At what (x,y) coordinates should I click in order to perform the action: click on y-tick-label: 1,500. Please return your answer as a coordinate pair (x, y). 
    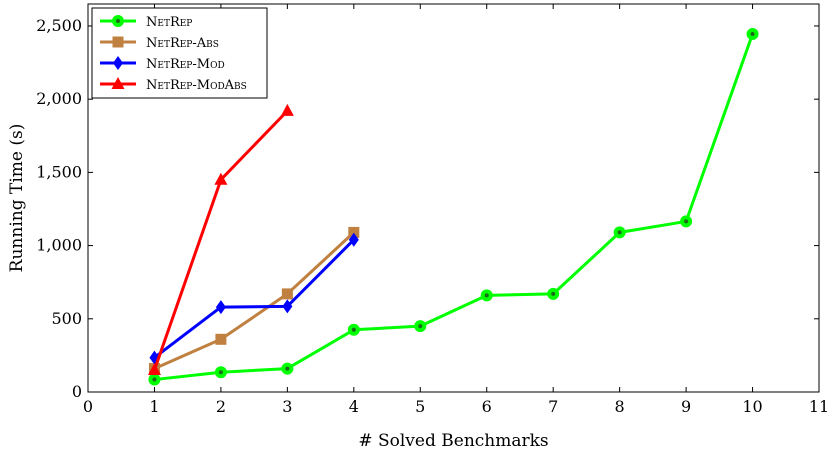
    Looking at the image, I should click on (59, 171).